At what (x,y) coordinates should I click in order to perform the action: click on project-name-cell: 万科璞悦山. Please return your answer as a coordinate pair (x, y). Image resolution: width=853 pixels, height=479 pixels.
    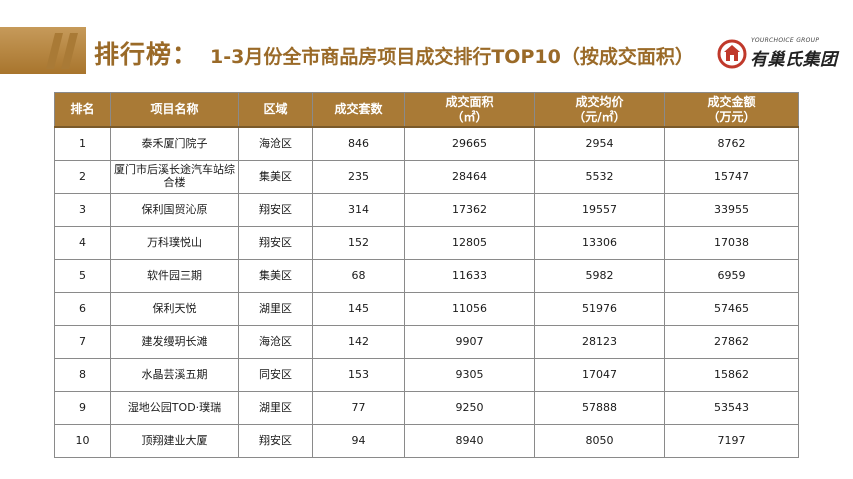
    Looking at the image, I should click on (174, 243).